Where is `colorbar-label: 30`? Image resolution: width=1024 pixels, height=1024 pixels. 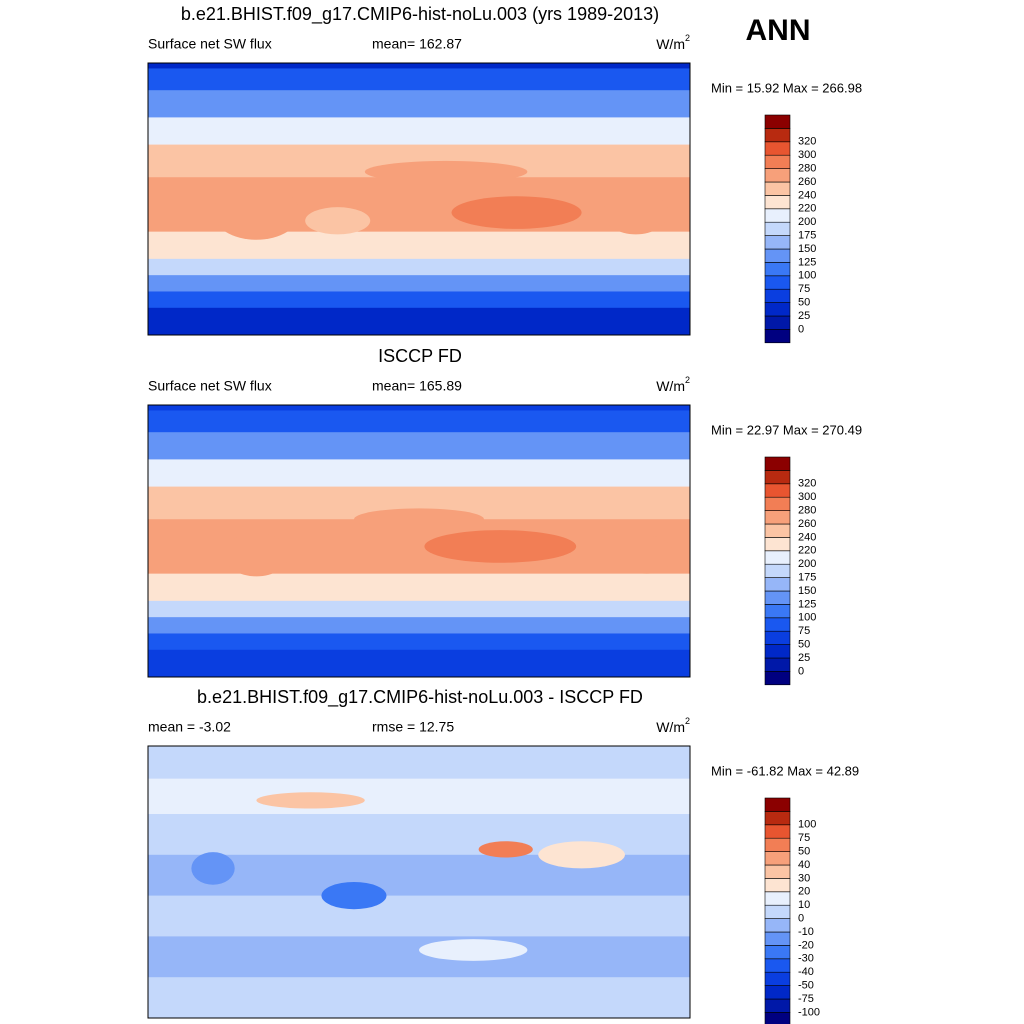
colorbar-label: 30 is located at coordinates (804, 878).